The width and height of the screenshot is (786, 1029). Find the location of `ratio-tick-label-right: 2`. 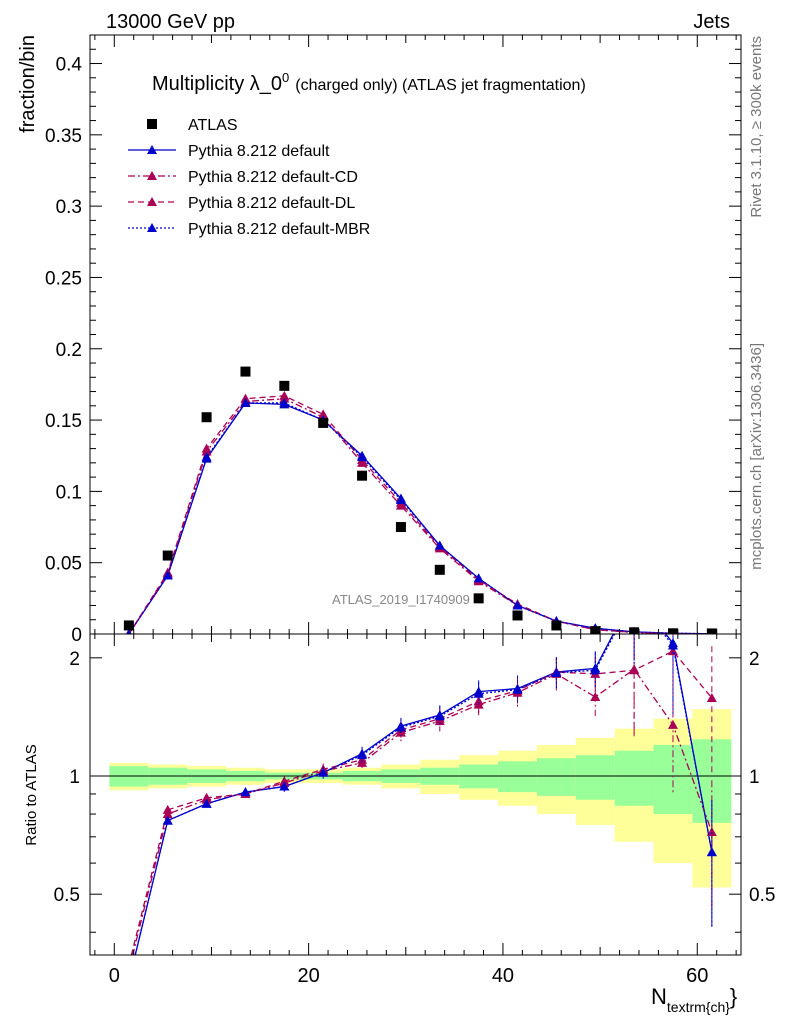

ratio-tick-label-right: 2 is located at coordinates (754, 659).